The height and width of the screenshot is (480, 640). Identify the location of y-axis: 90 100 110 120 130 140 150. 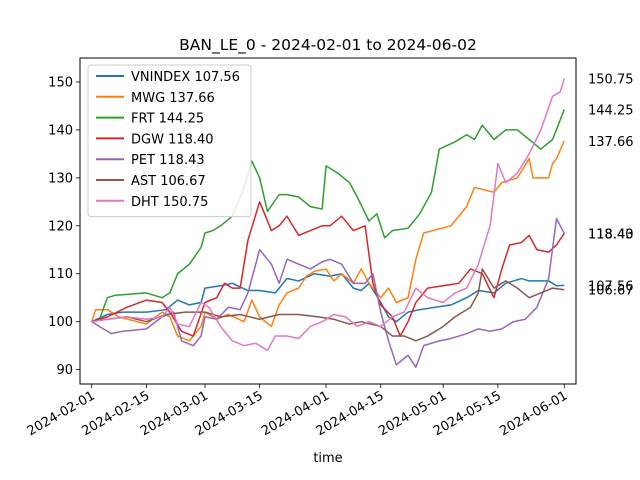
(64, 226).